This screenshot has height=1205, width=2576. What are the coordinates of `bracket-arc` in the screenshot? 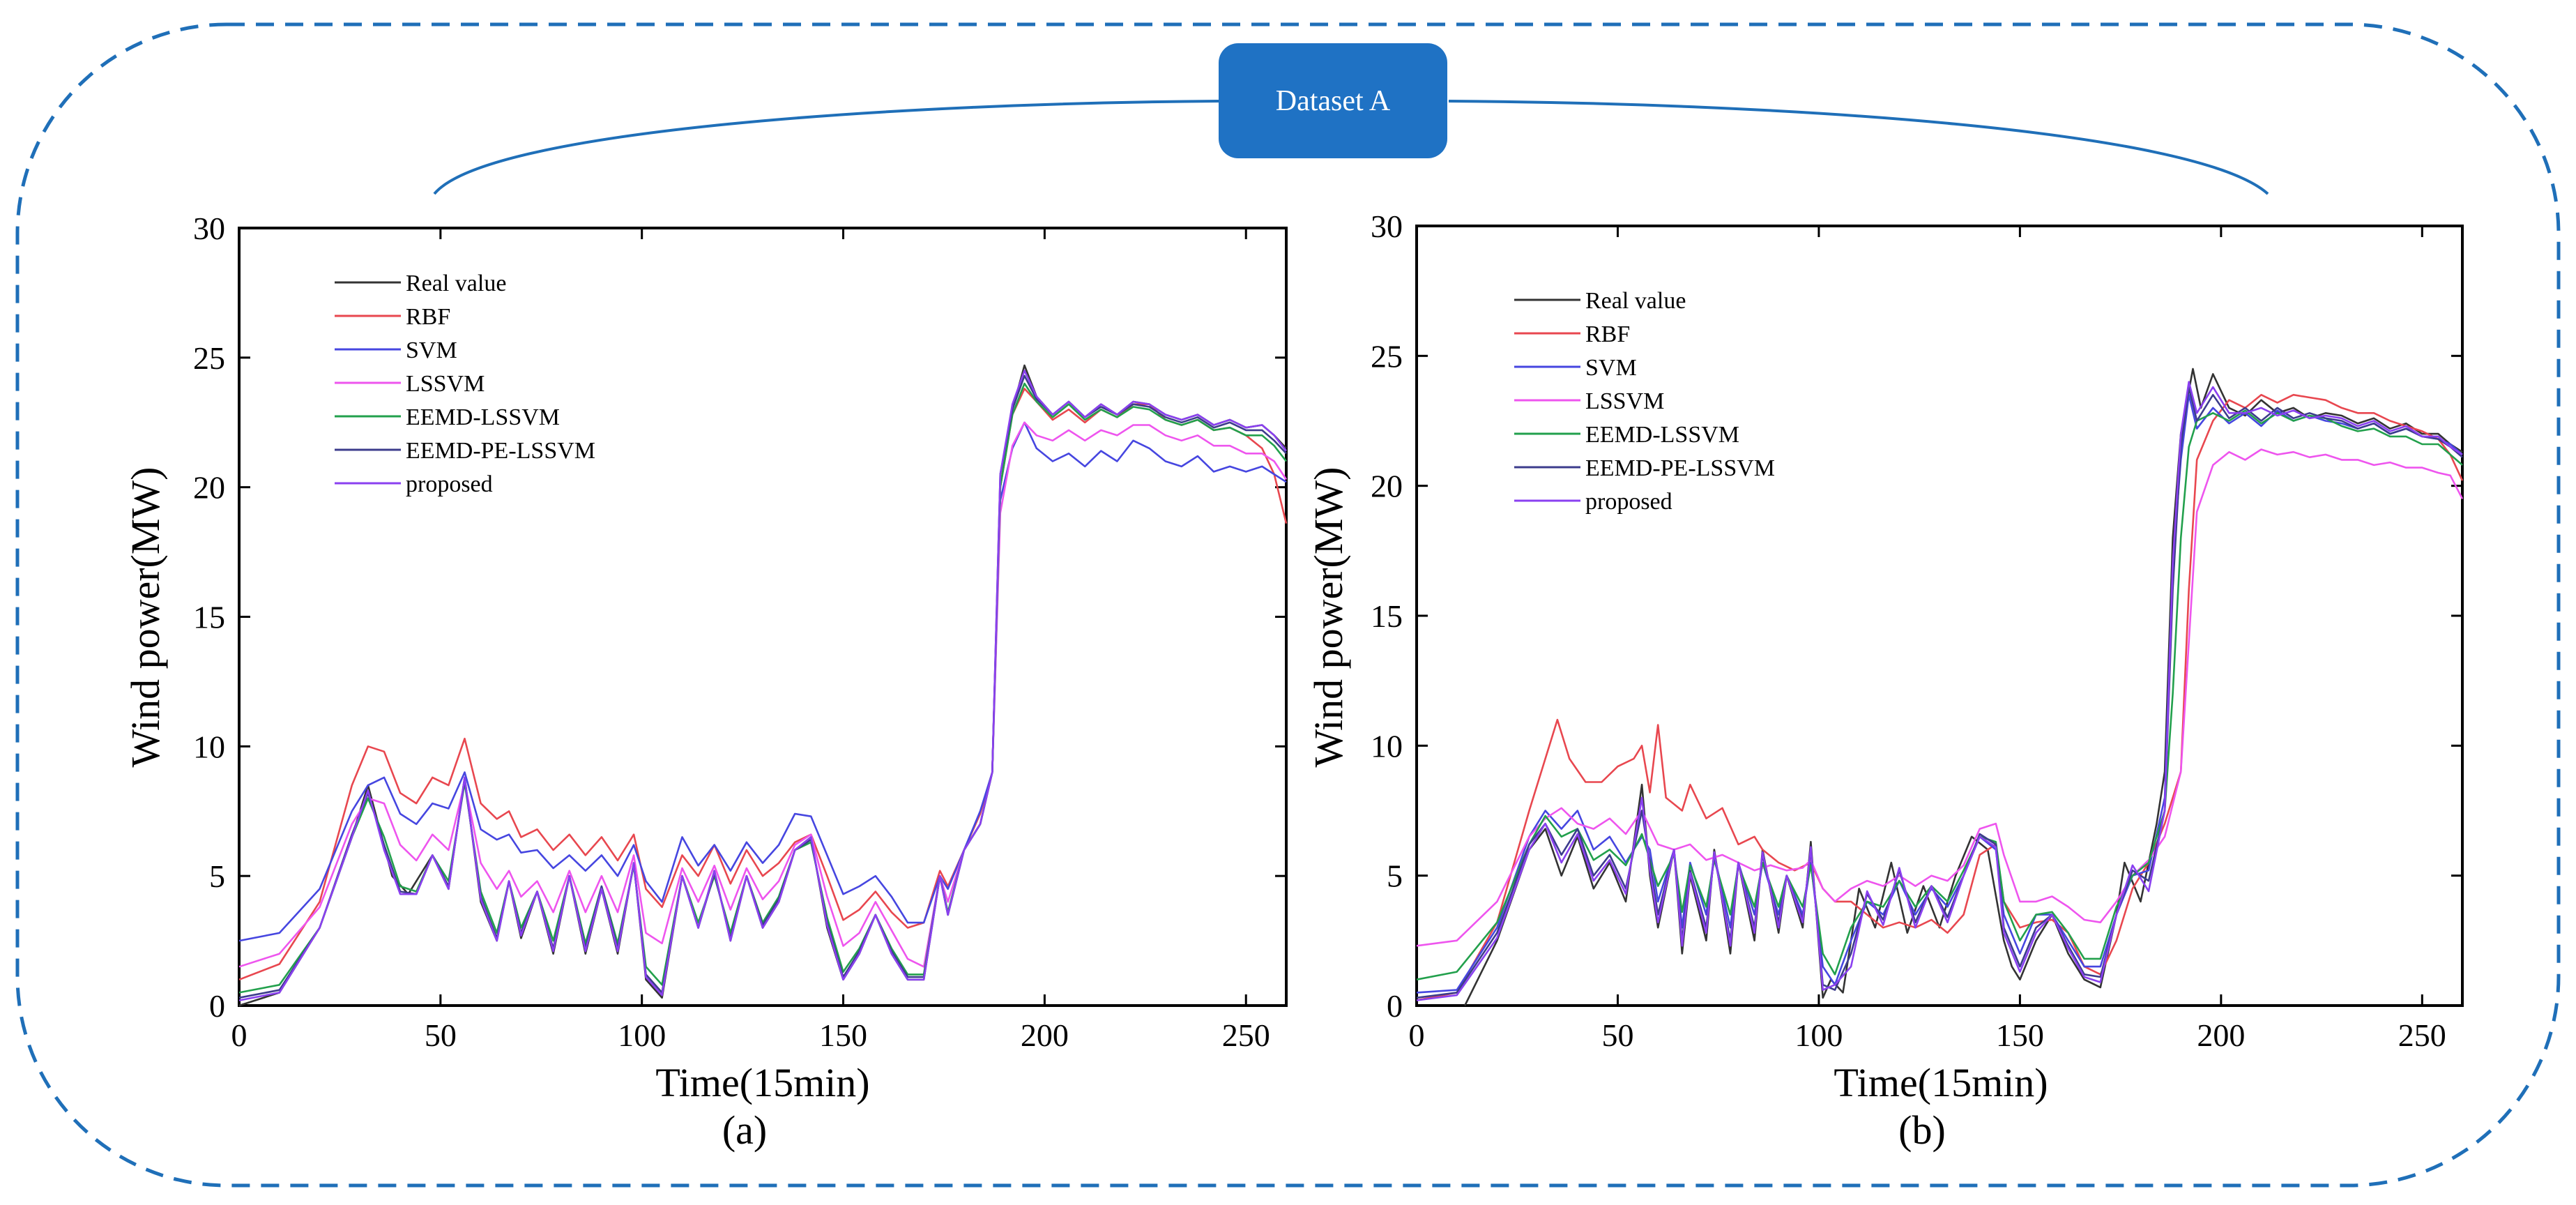 It's located at (1351, 147).